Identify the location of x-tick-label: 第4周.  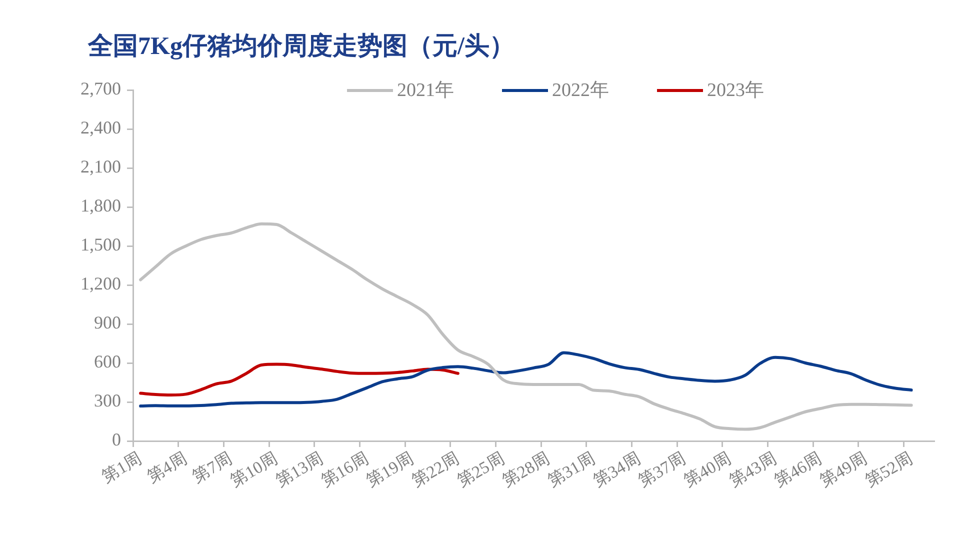
(167, 467).